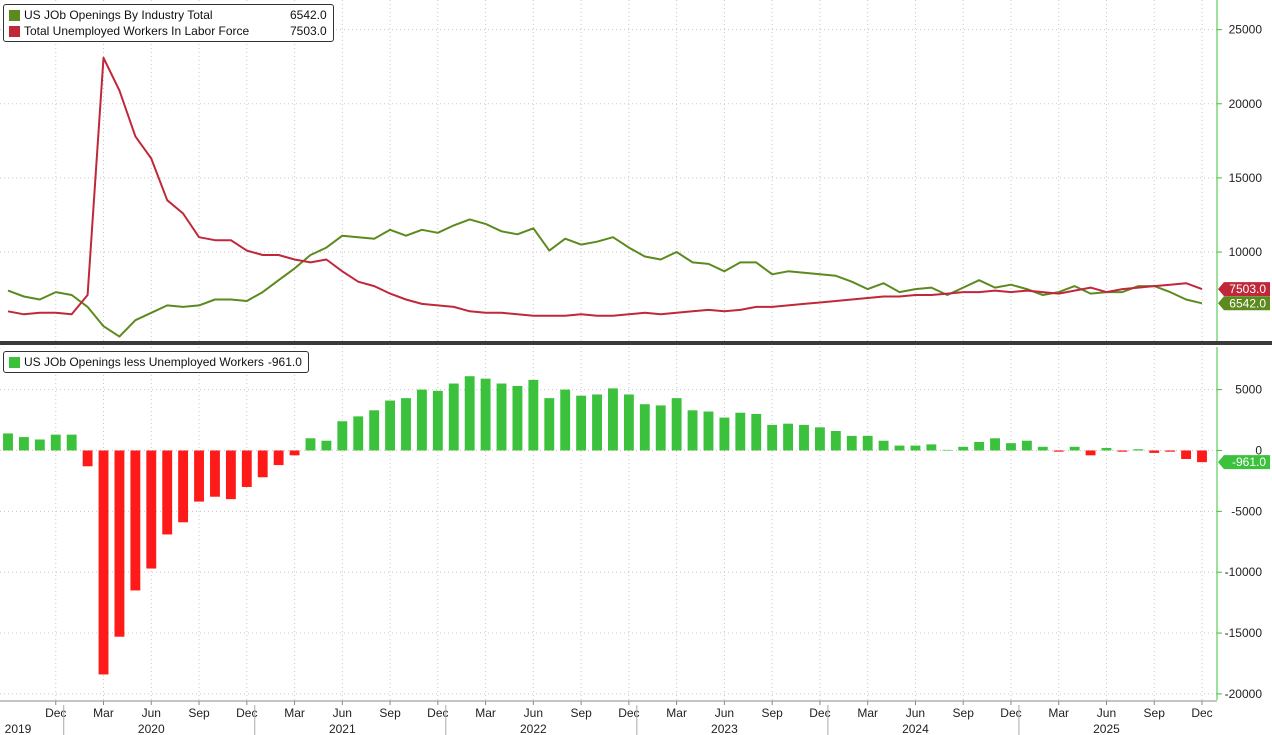 The width and height of the screenshot is (1272, 735). Describe the element at coordinates (18, 728) in the screenshot. I see `x-year-label: 2019` at that location.